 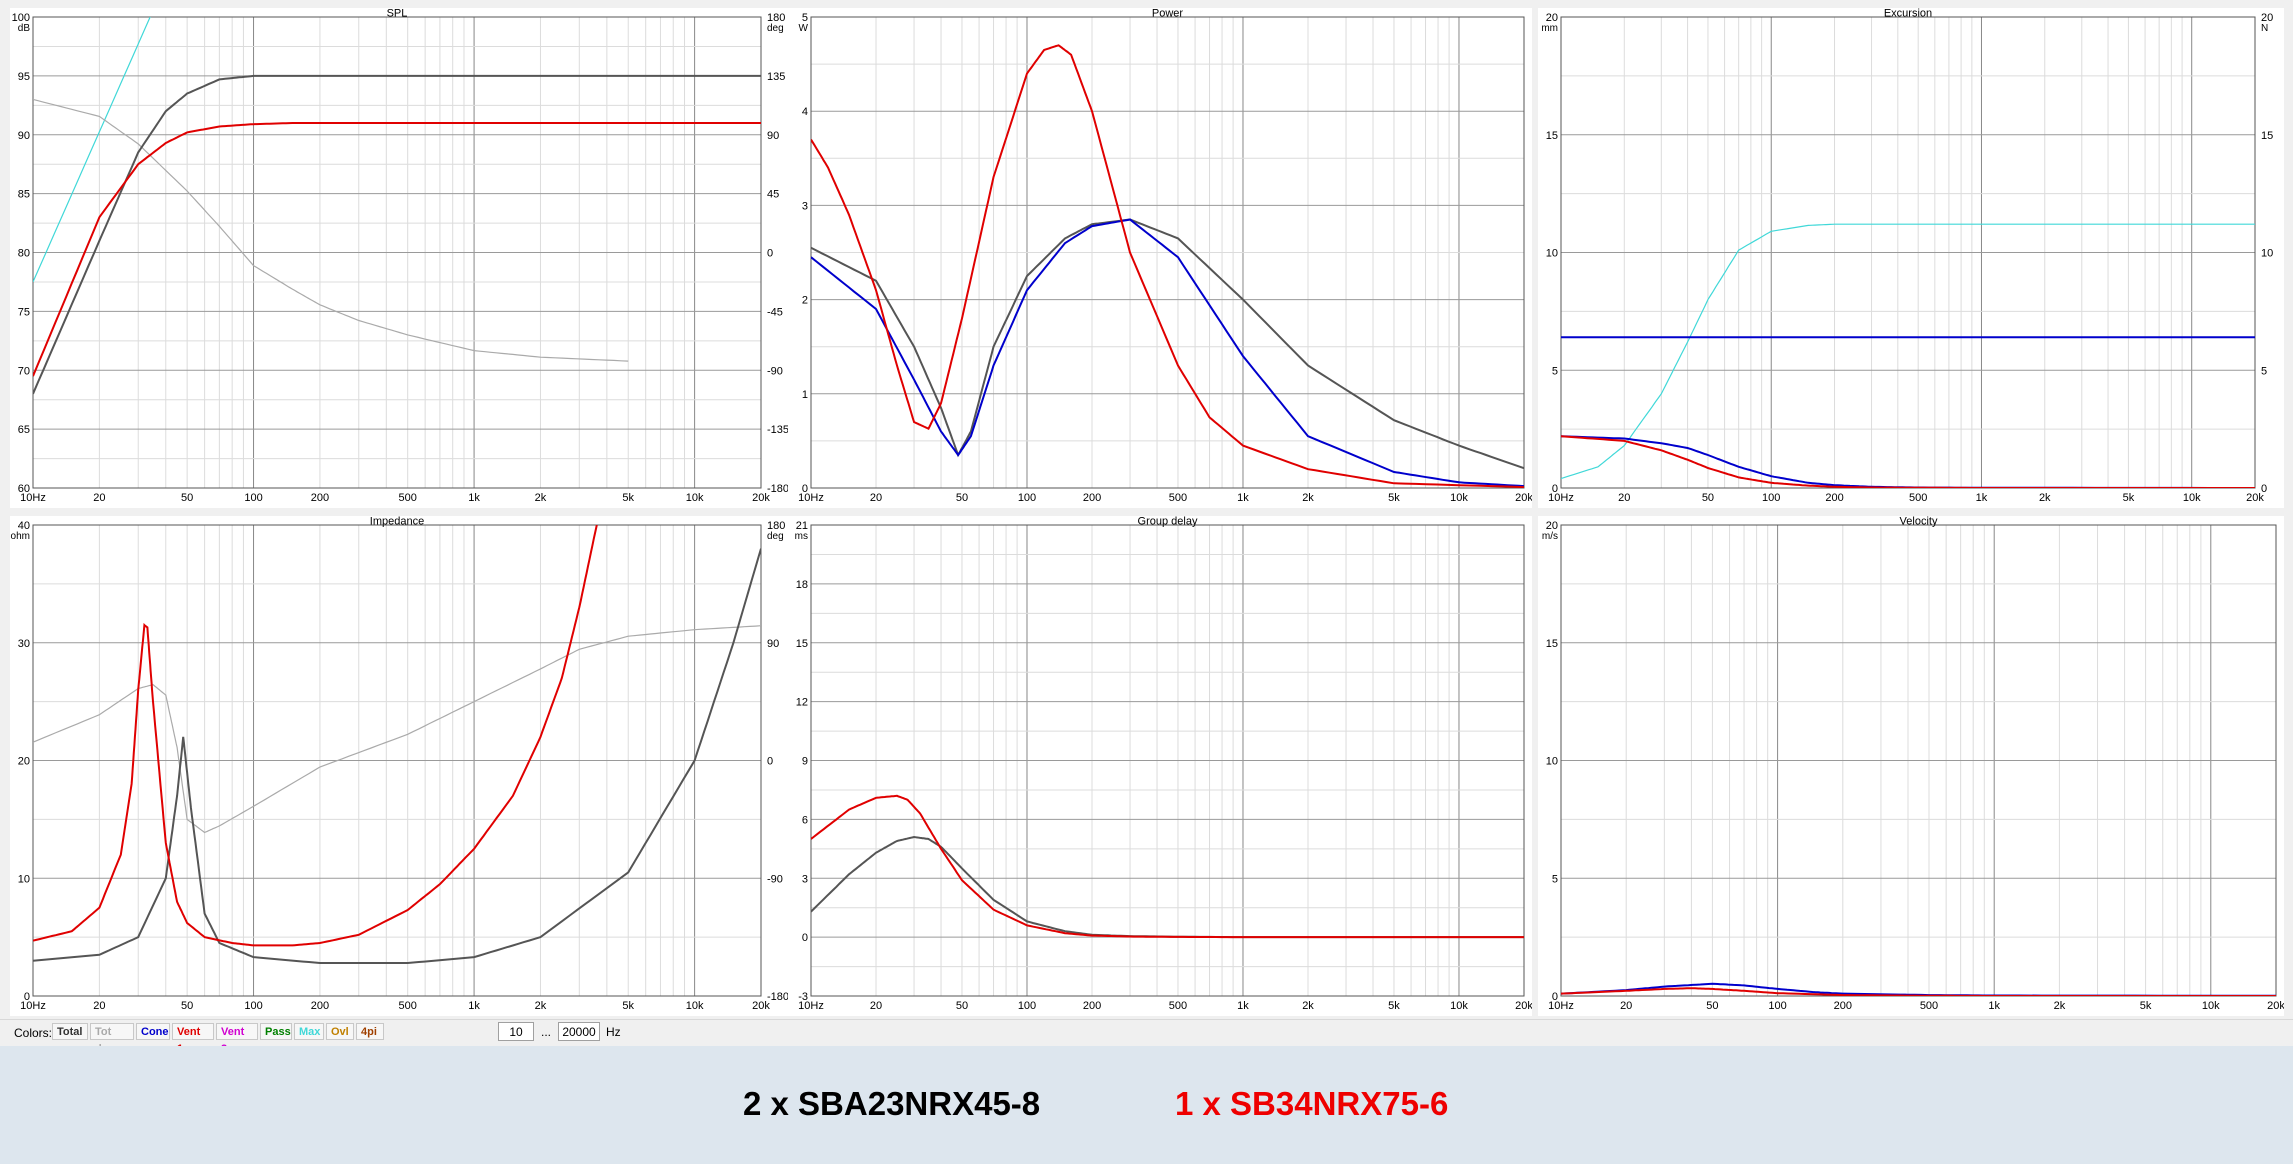 What do you see at coordinates (370, 1031) in the screenshot?
I see `color-chip-4pi: 4pi` at bounding box center [370, 1031].